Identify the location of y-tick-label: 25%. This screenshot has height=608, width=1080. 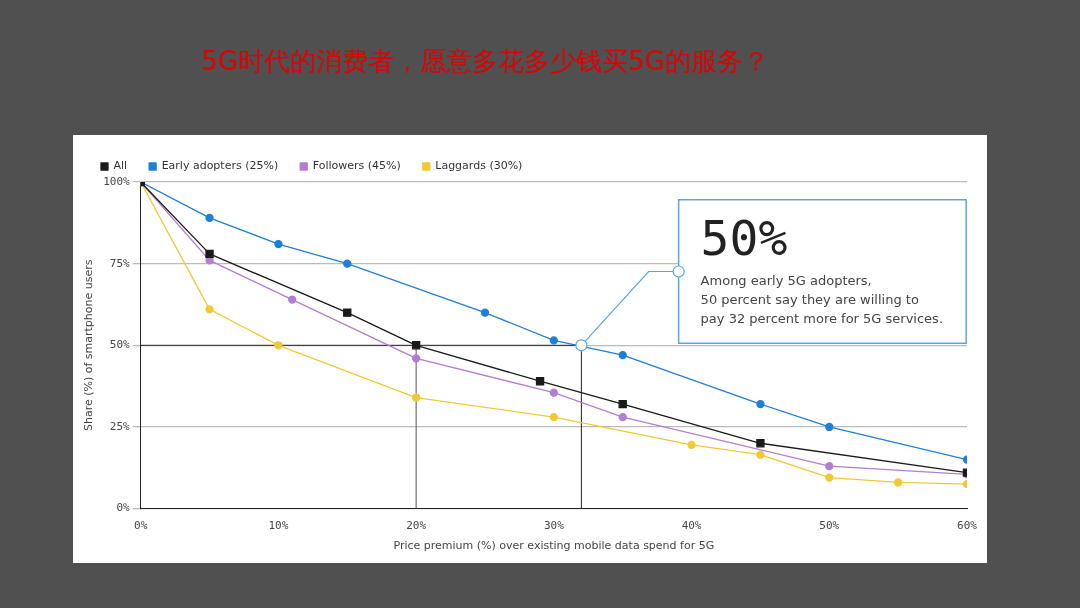
(120, 426).